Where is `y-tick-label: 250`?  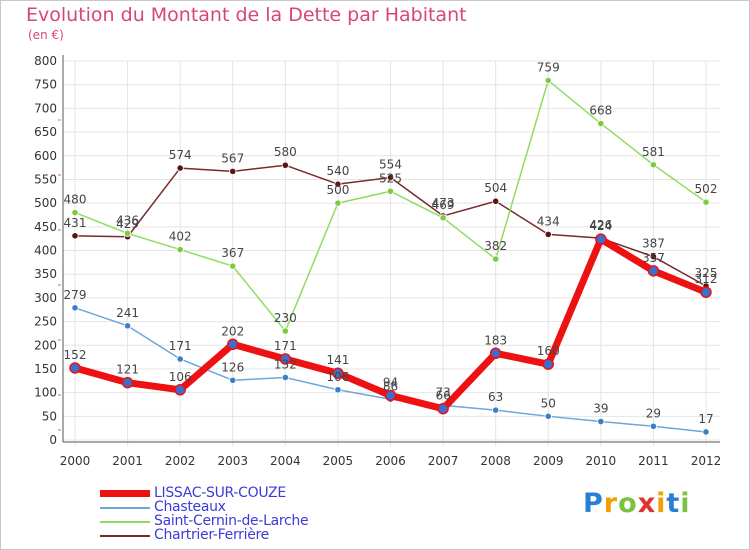 y-tick-label: 250 is located at coordinates (45, 322).